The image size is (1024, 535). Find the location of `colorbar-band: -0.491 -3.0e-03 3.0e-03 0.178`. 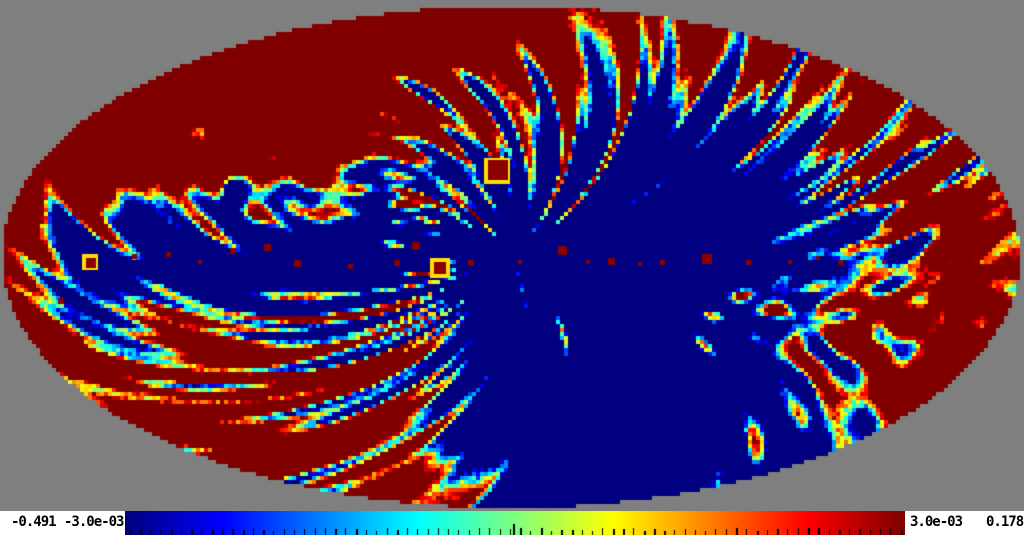

colorbar-band: -0.491 -3.0e-03 3.0e-03 0.178 is located at coordinates (512, 523).